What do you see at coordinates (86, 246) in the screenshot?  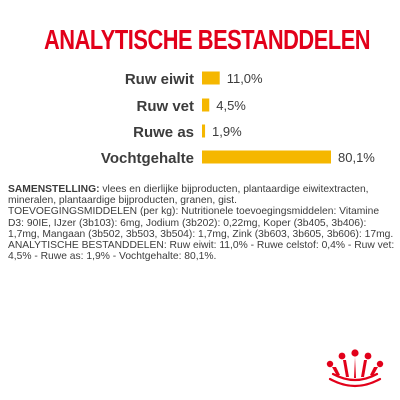 I see `analytical-heading: ANALYTISCHE BESTANDDELEN` at bounding box center [86, 246].